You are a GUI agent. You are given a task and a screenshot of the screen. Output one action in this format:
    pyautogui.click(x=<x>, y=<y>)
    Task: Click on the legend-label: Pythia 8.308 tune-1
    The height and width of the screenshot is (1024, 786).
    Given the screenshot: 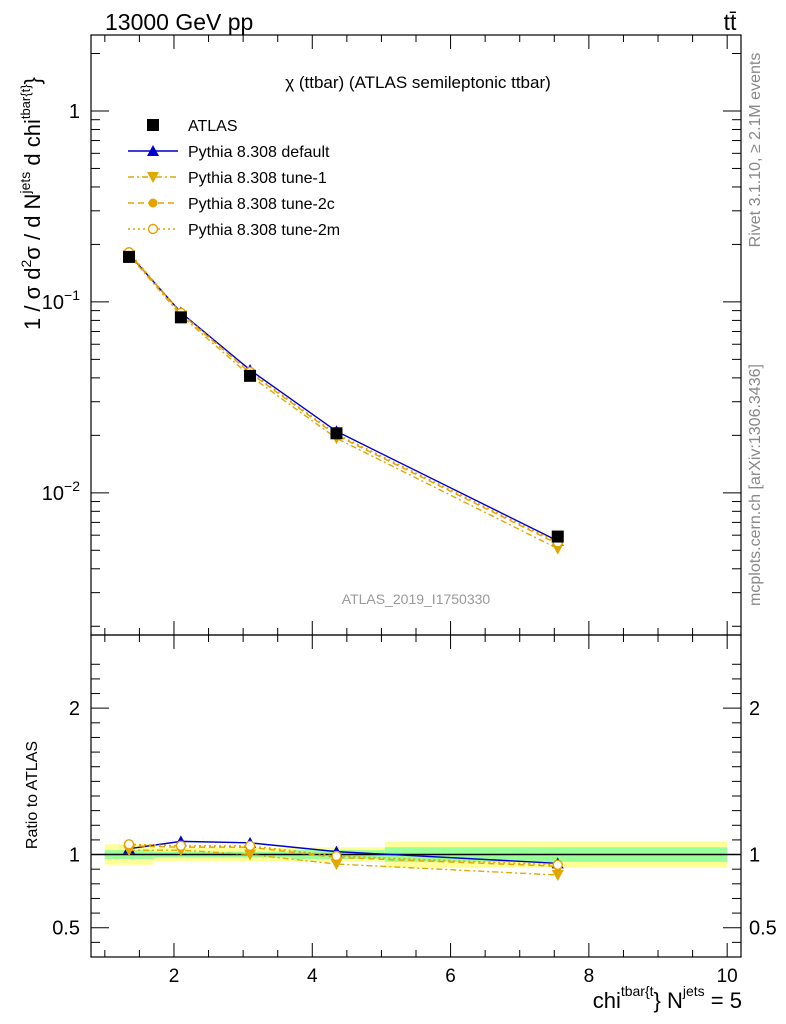 What is the action you would take?
    pyautogui.click(x=257, y=178)
    